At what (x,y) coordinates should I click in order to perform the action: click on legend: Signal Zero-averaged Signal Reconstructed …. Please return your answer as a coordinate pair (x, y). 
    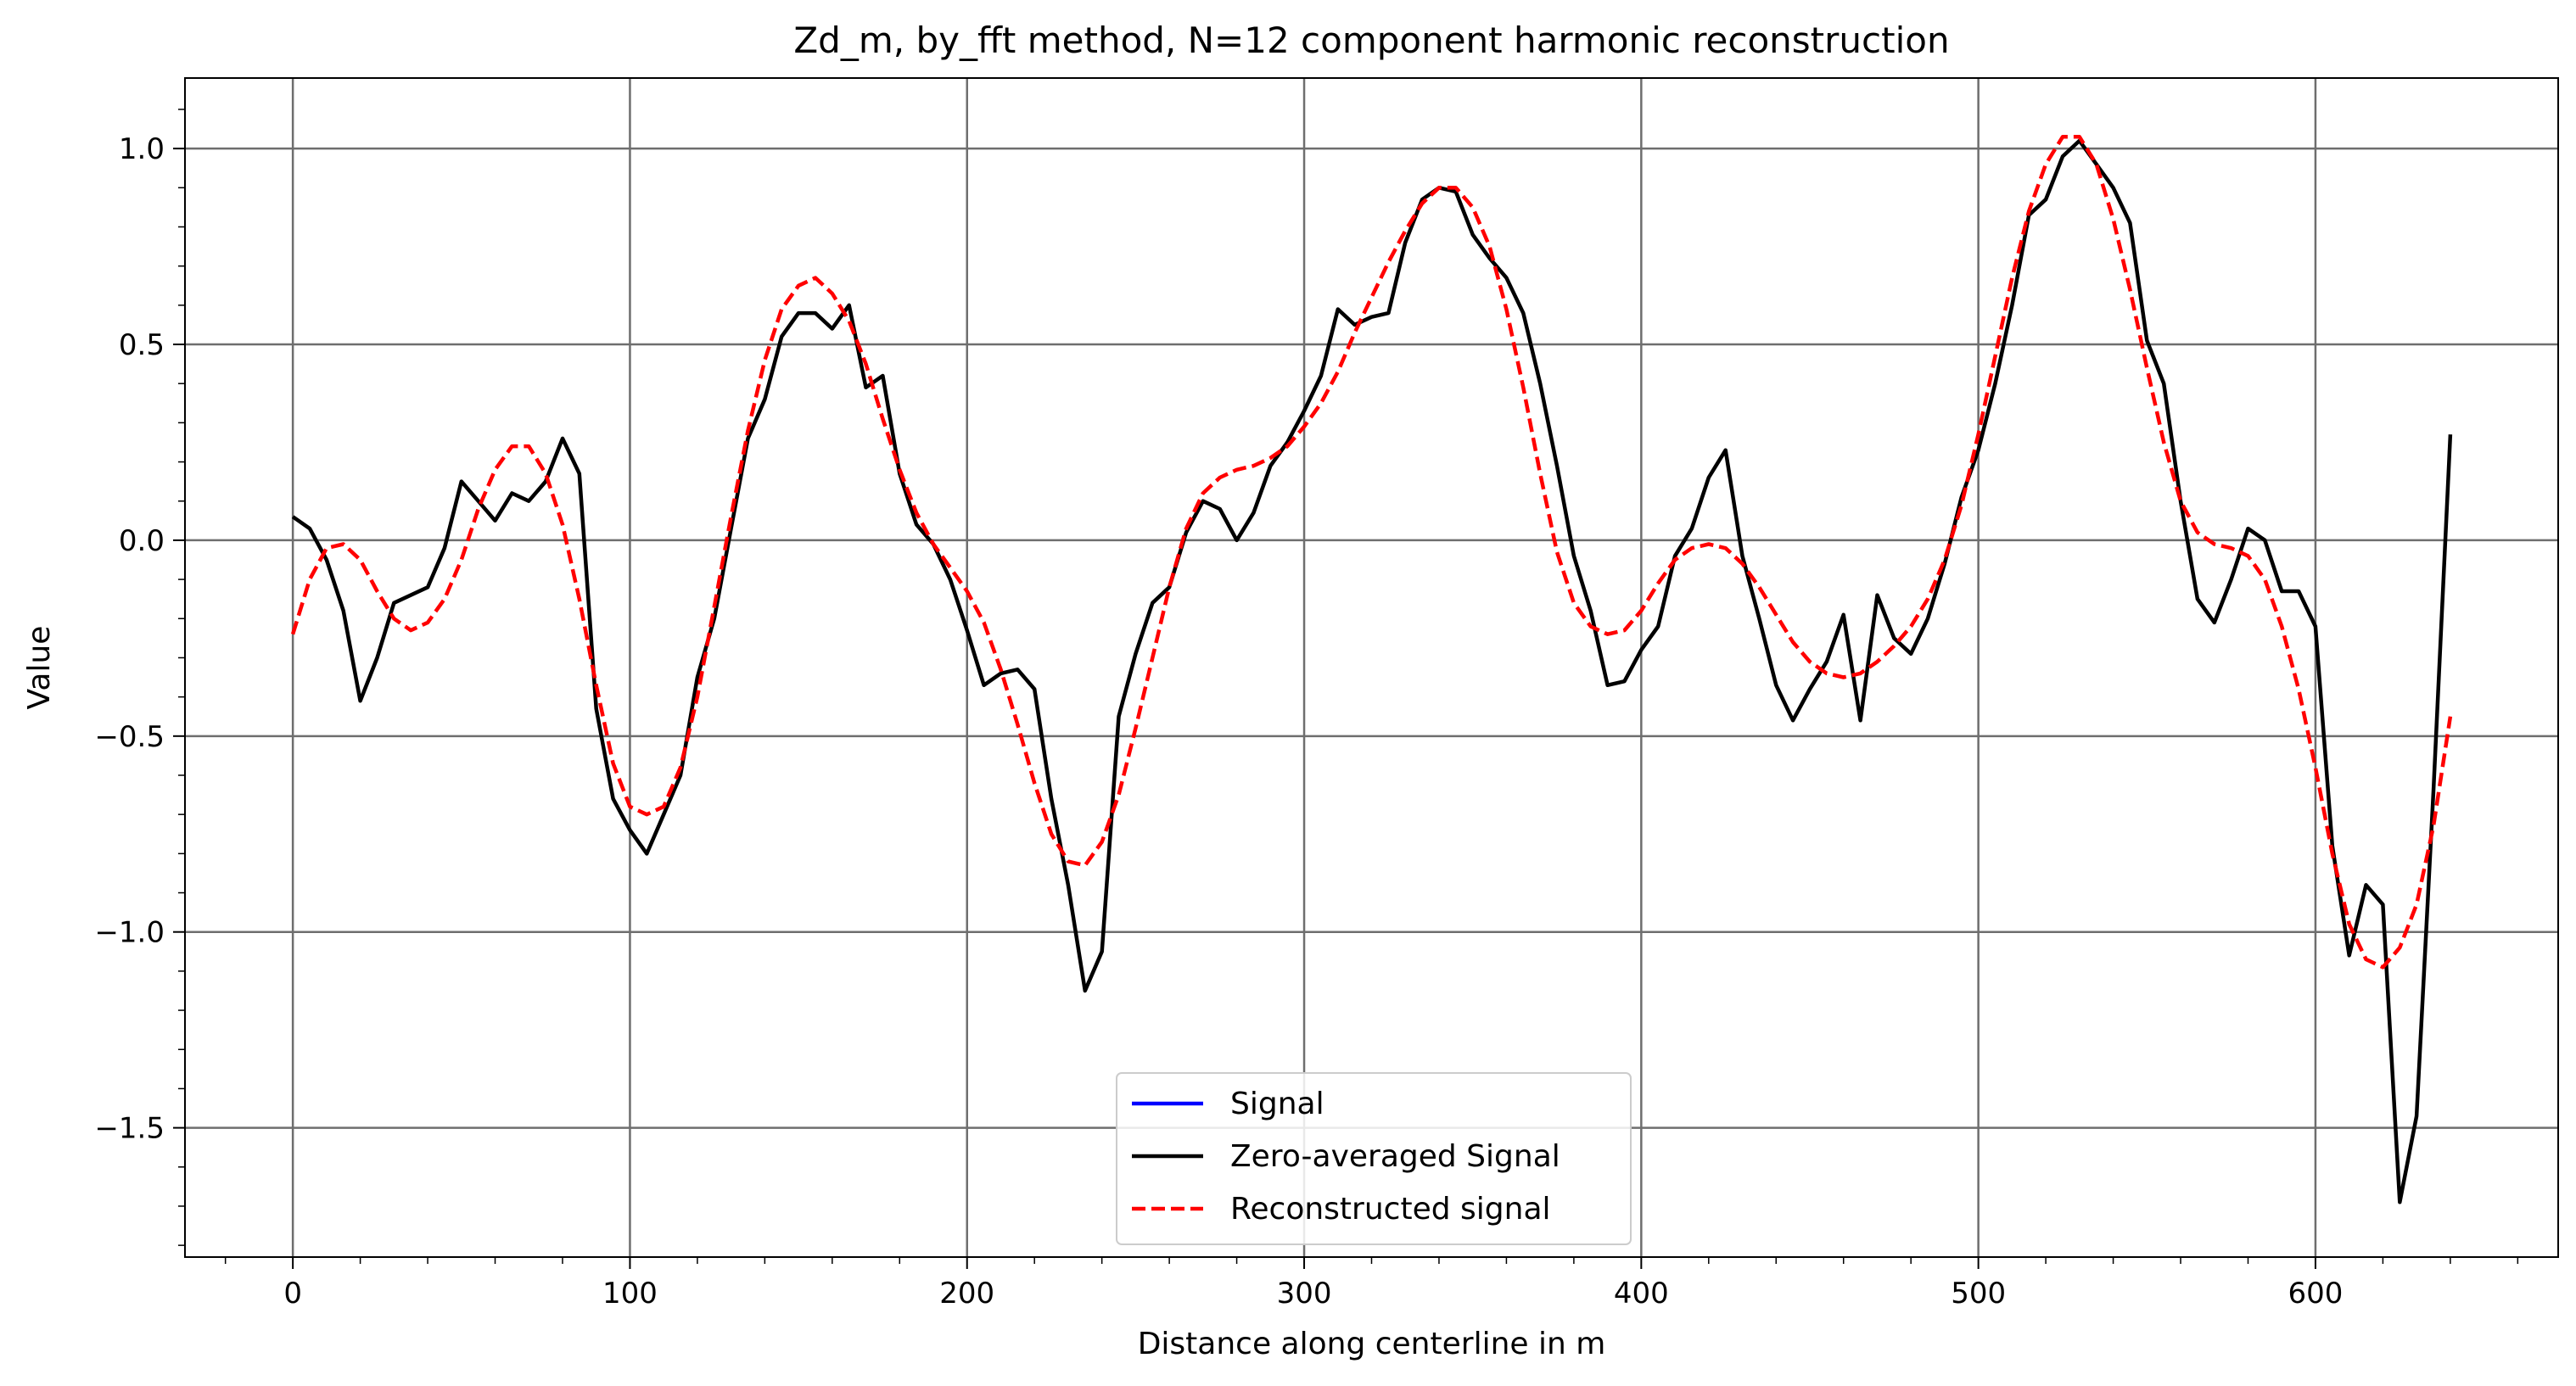
    Looking at the image, I should click on (1374, 1158).